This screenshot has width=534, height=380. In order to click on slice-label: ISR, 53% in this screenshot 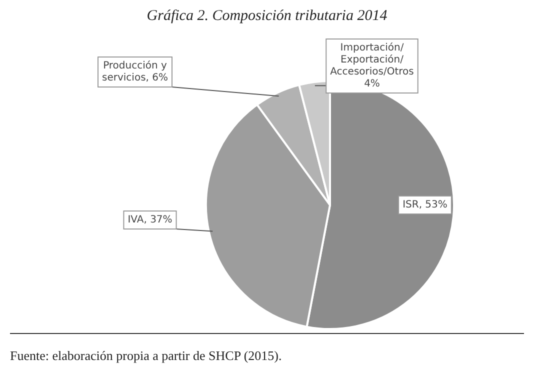, I will do `click(425, 205)`.